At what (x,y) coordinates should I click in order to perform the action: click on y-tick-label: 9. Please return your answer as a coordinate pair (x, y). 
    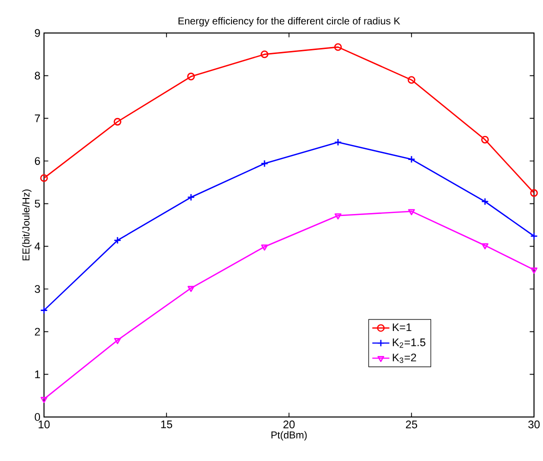
    Looking at the image, I should click on (37, 33).